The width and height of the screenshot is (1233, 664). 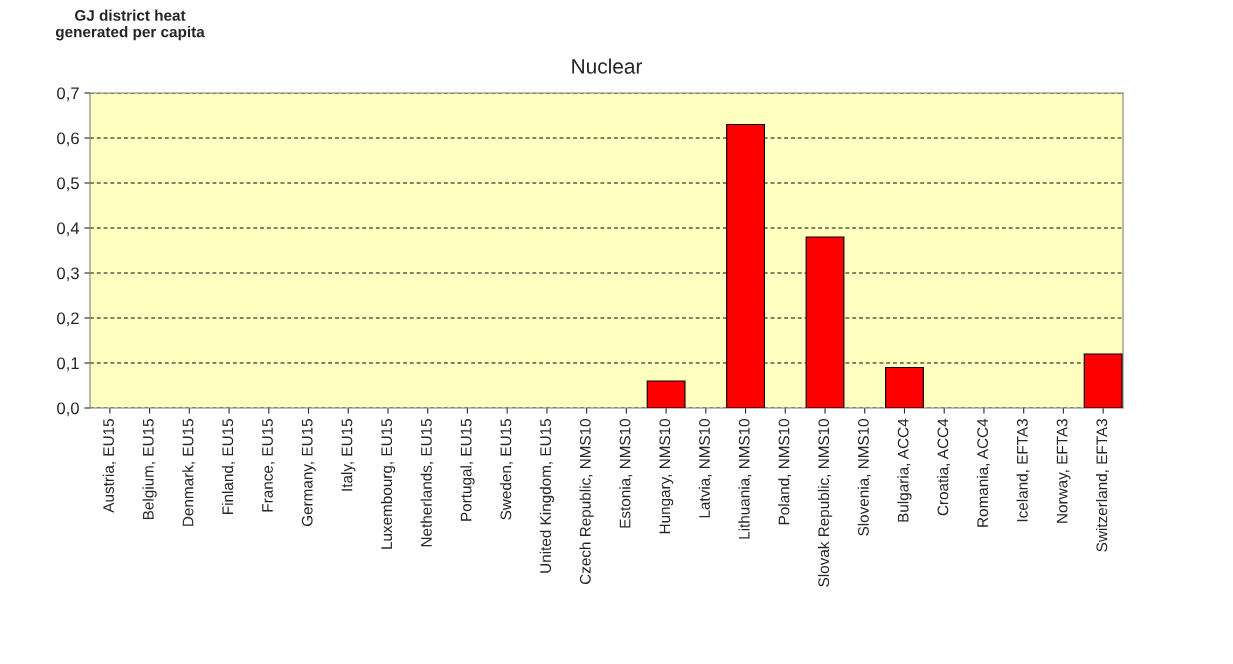 What do you see at coordinates (268, 465) in the screenshot?
I see `x-tick-label: France, EU15` at bounding box center [268, 465].